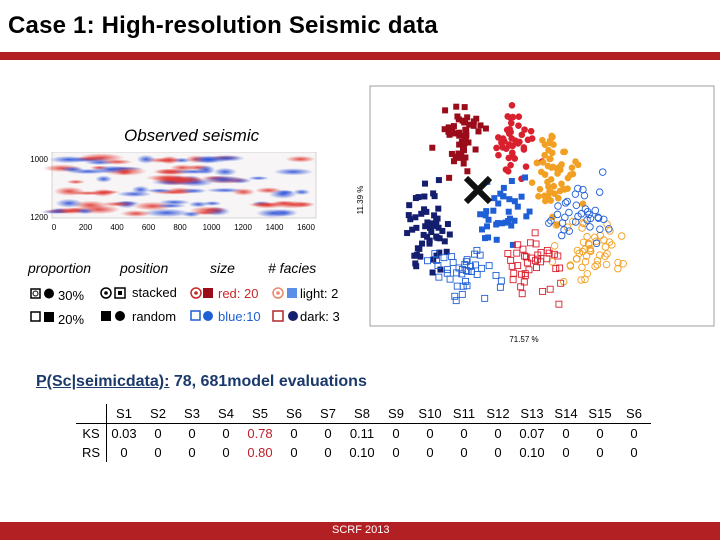 Image resolution: width=720 pixels, height=540 pixels. Describe the element at coordinates (319, 293) in the screenshot. I see `legend-facies-light: light: 2` at that location.